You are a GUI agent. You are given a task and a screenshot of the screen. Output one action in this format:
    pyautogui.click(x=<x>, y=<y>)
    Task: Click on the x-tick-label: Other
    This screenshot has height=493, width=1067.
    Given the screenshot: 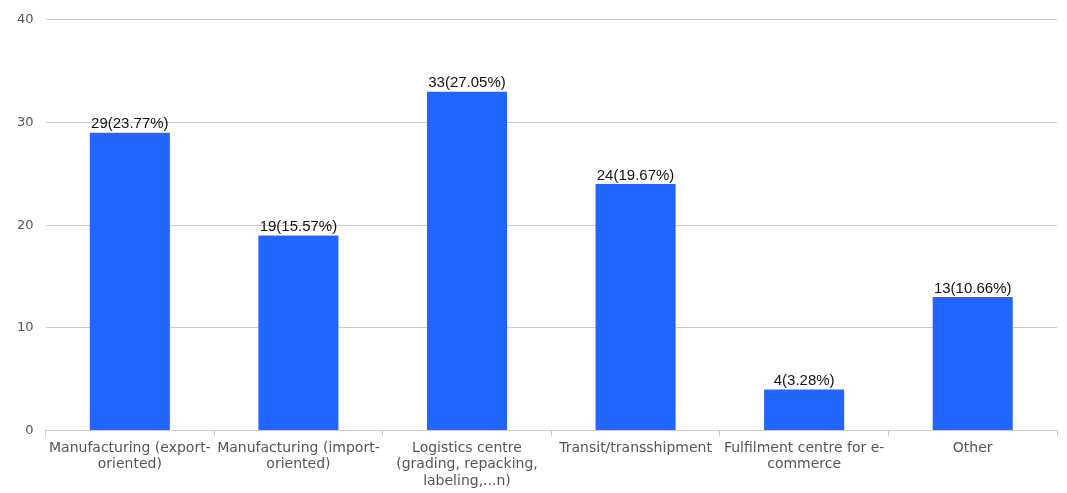 What is the action you would take?
    pyautogui.click(x=972, y=446)
    